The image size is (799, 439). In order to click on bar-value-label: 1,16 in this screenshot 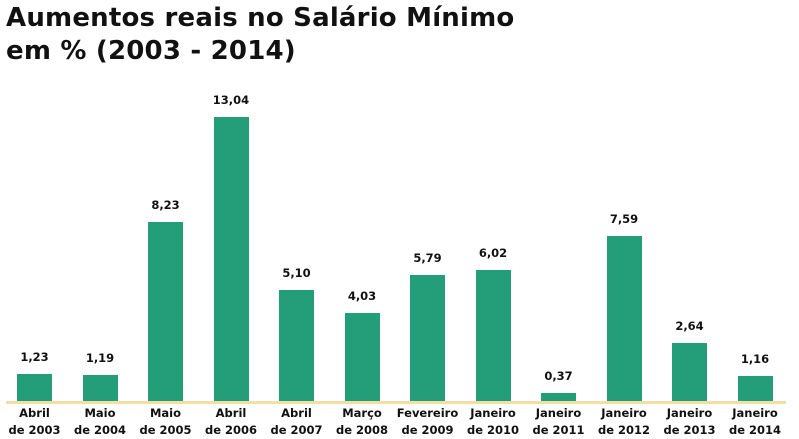, I will do `click(755, 358)`.